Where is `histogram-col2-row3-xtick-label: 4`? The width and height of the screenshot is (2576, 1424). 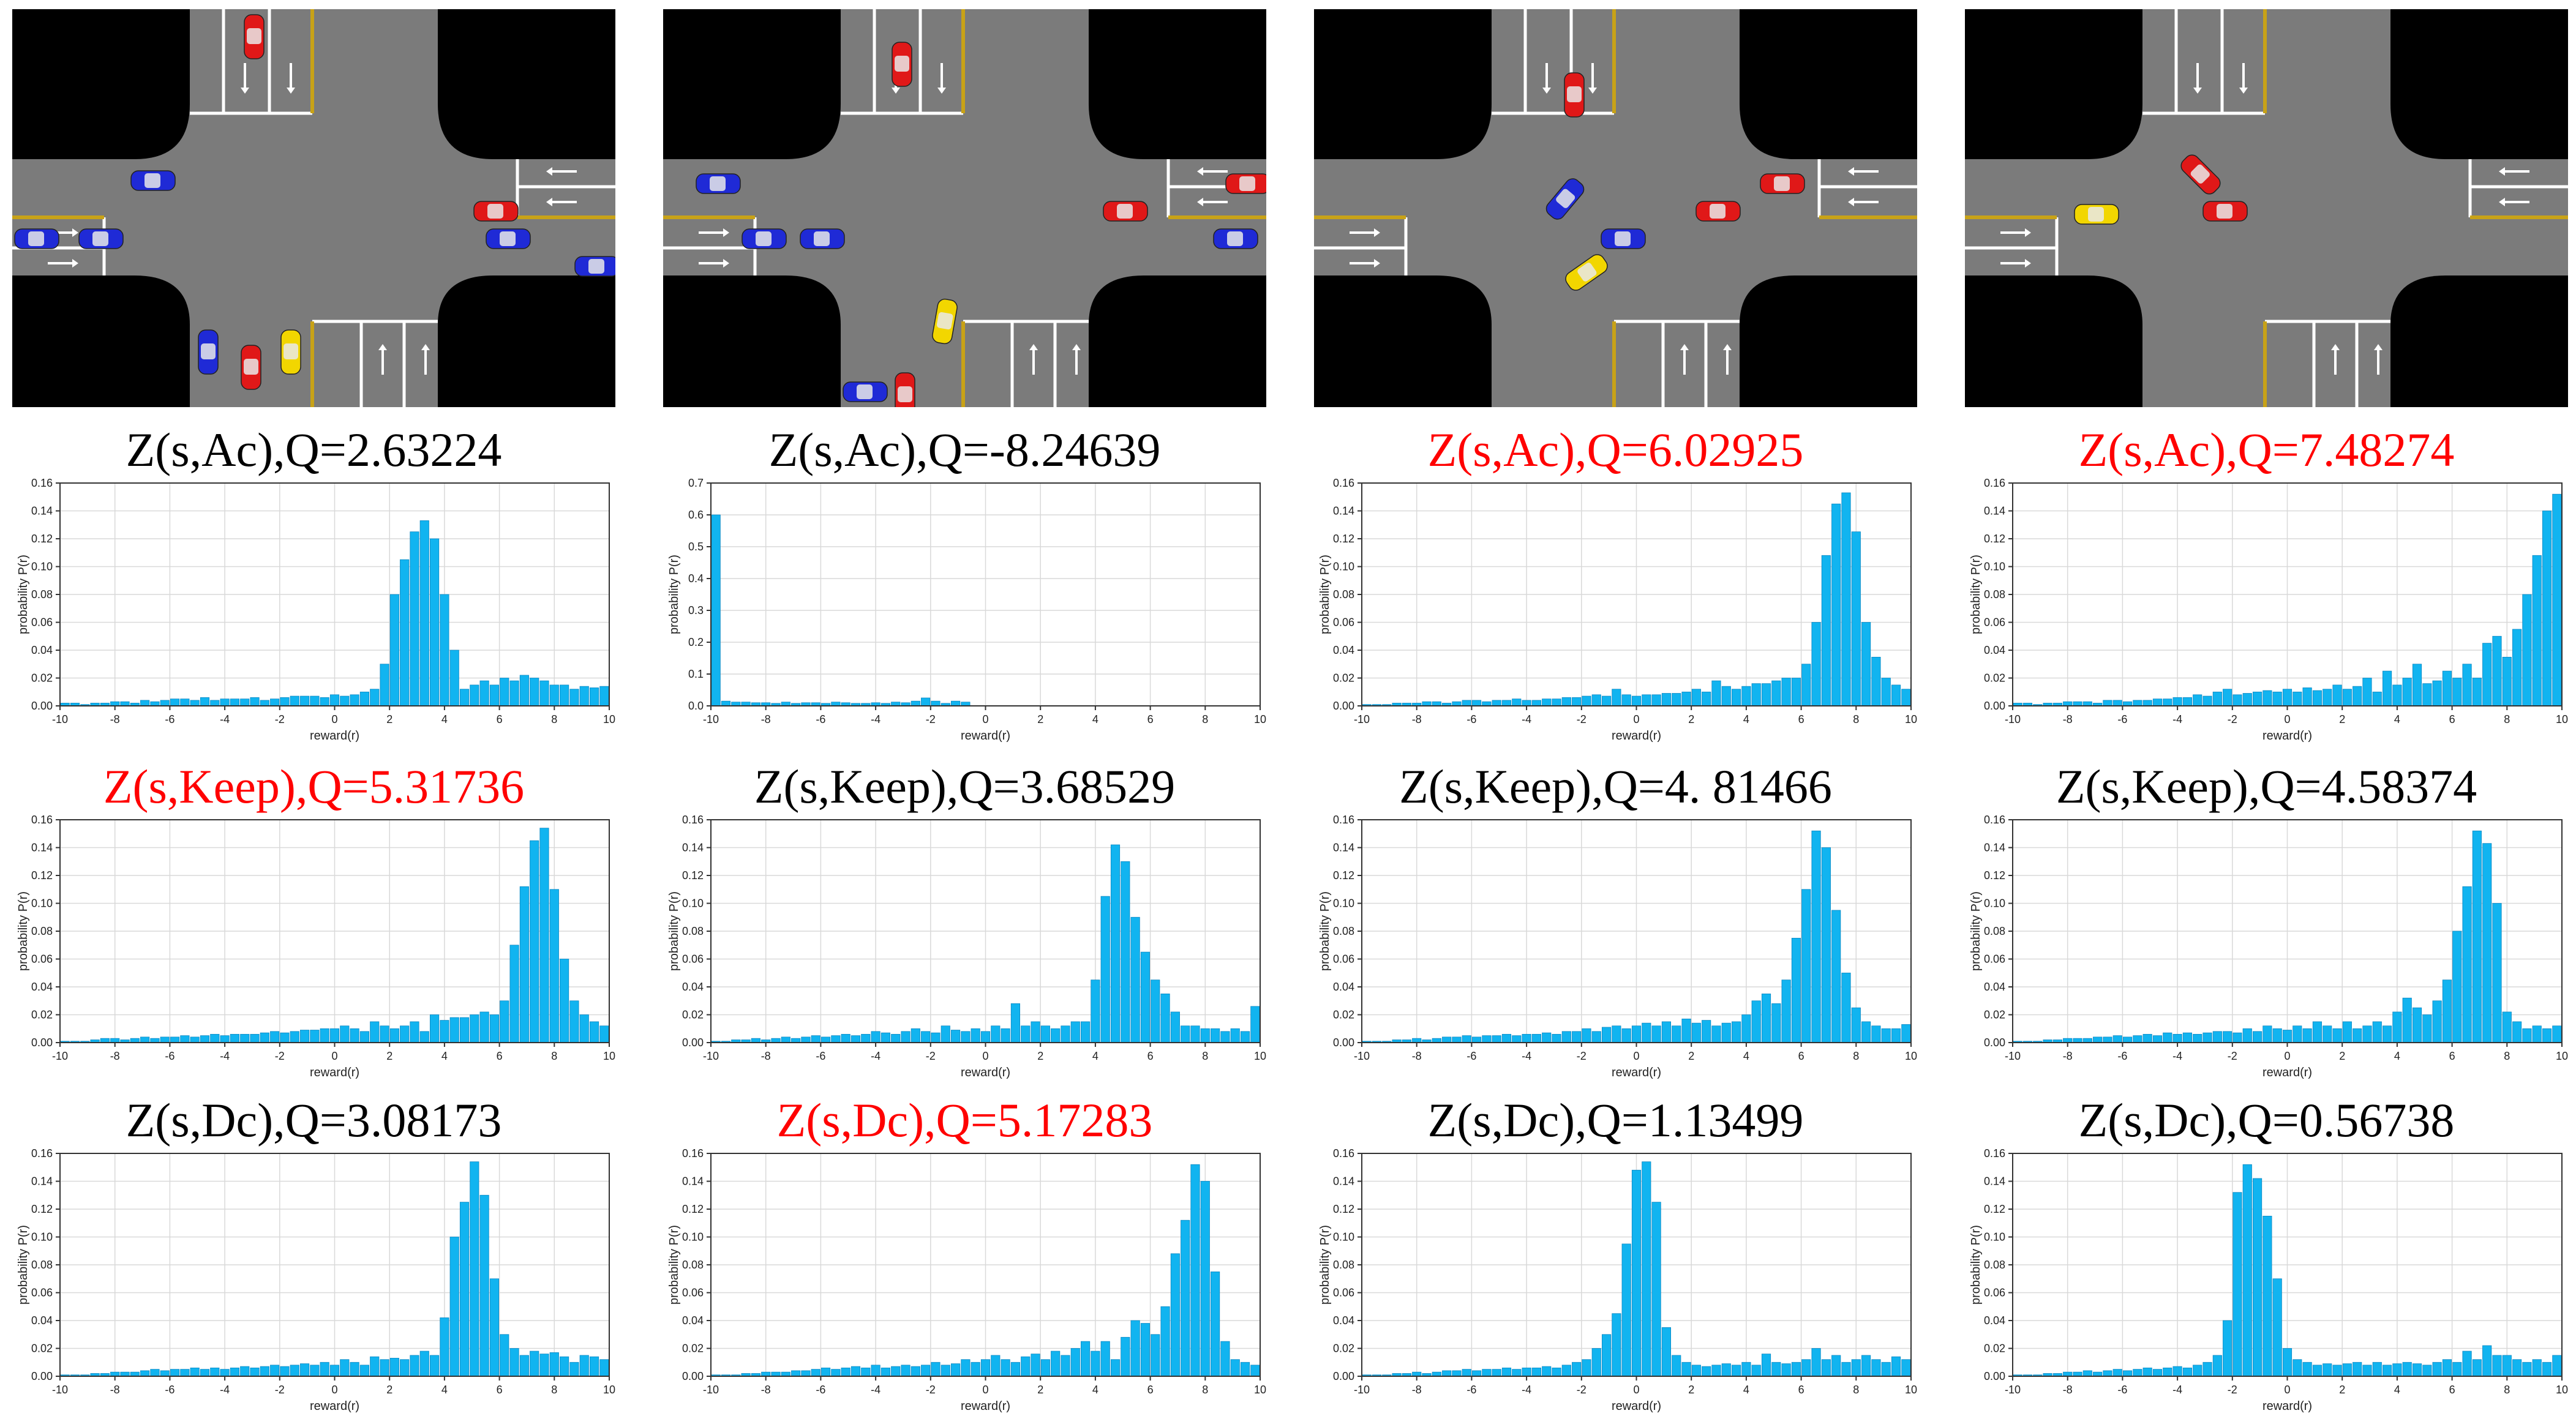 histogram-col2-row3-xtick-label: 4 is located at coordinates (1095, 1390).